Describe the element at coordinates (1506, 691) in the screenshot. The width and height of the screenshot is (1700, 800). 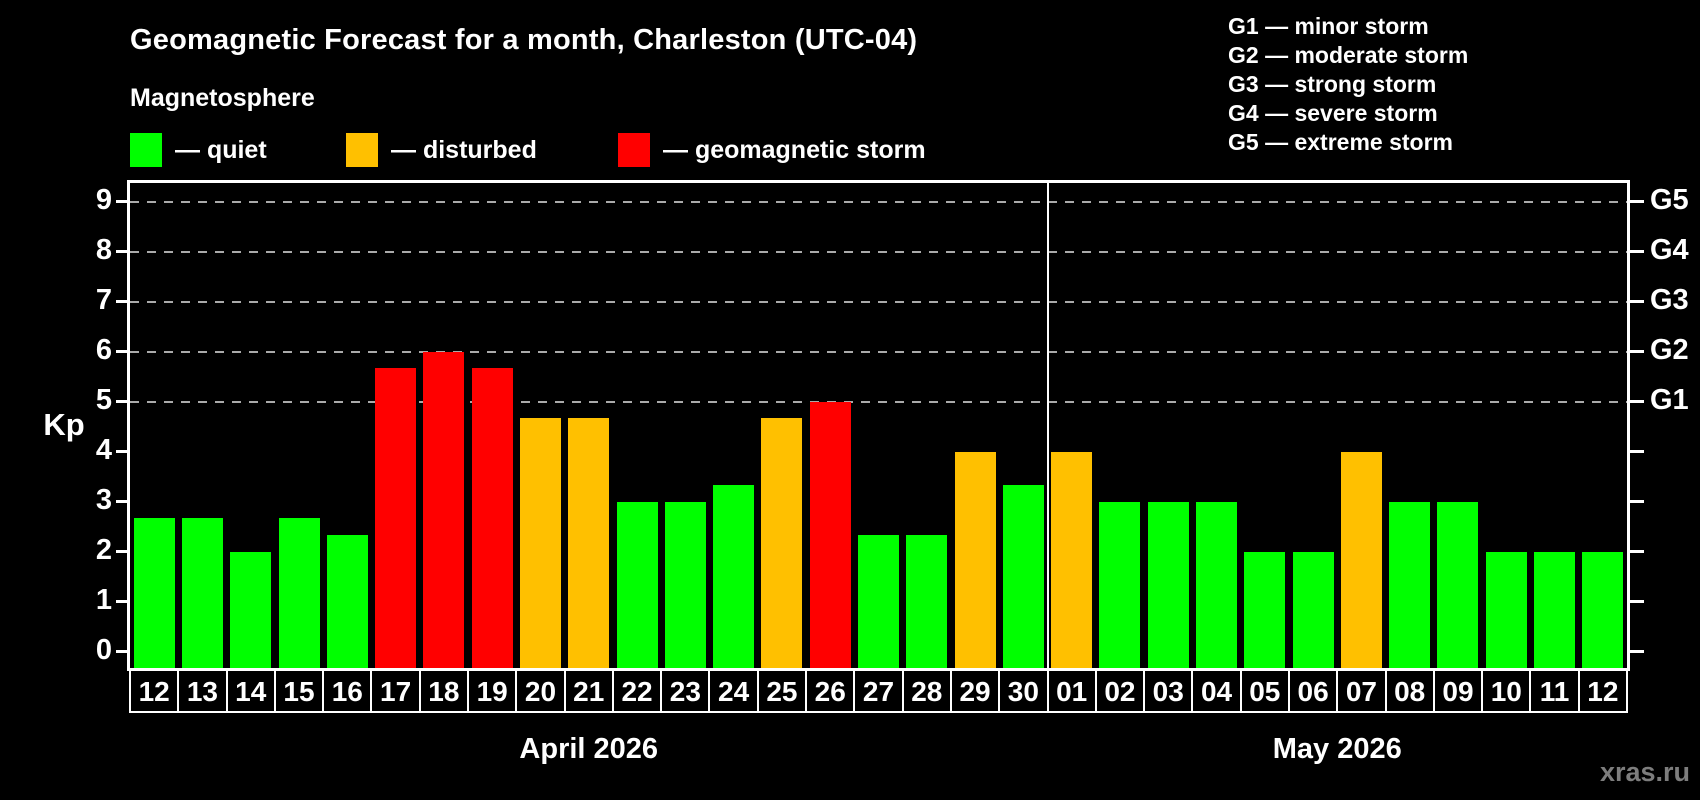
I see `day-cell: 10` at that location.